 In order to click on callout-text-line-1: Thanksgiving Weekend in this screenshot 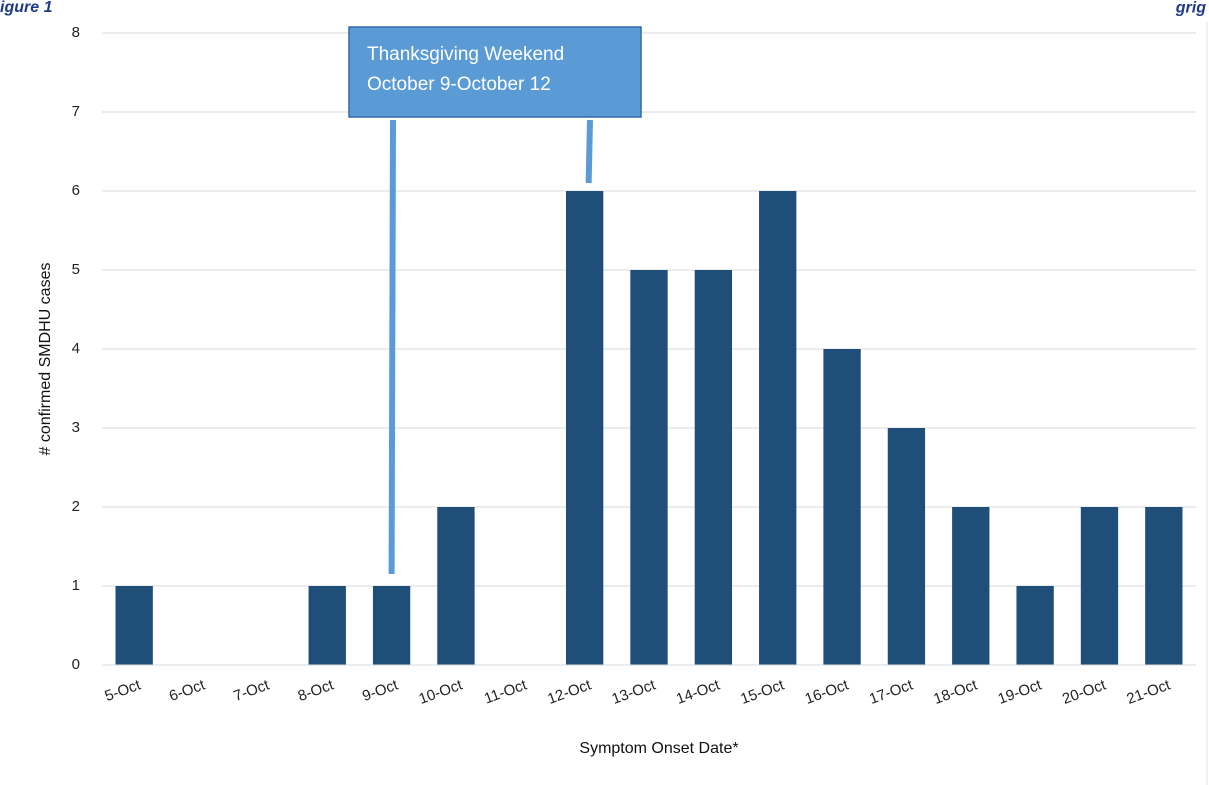, I will do `click(465, 54)`.